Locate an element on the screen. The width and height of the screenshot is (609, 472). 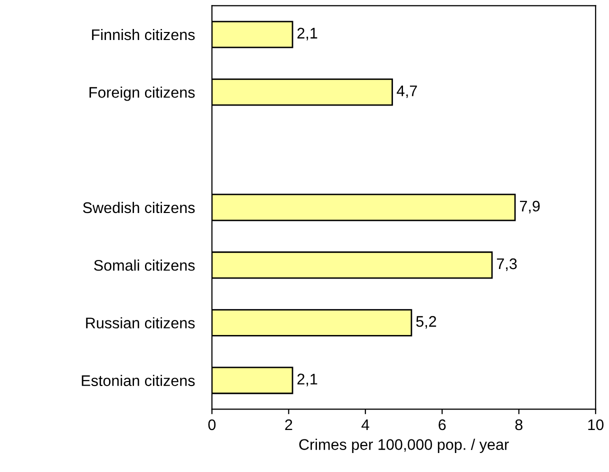
y-tick-label: Finnish citizens is located at coordinates (143, 34).